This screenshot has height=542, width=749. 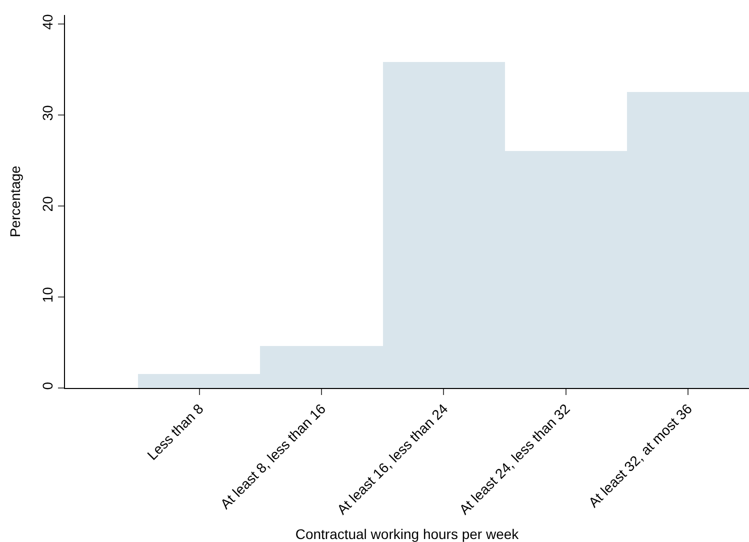 I want to click on y-tick-label: 0, so click(x=47, y=386).